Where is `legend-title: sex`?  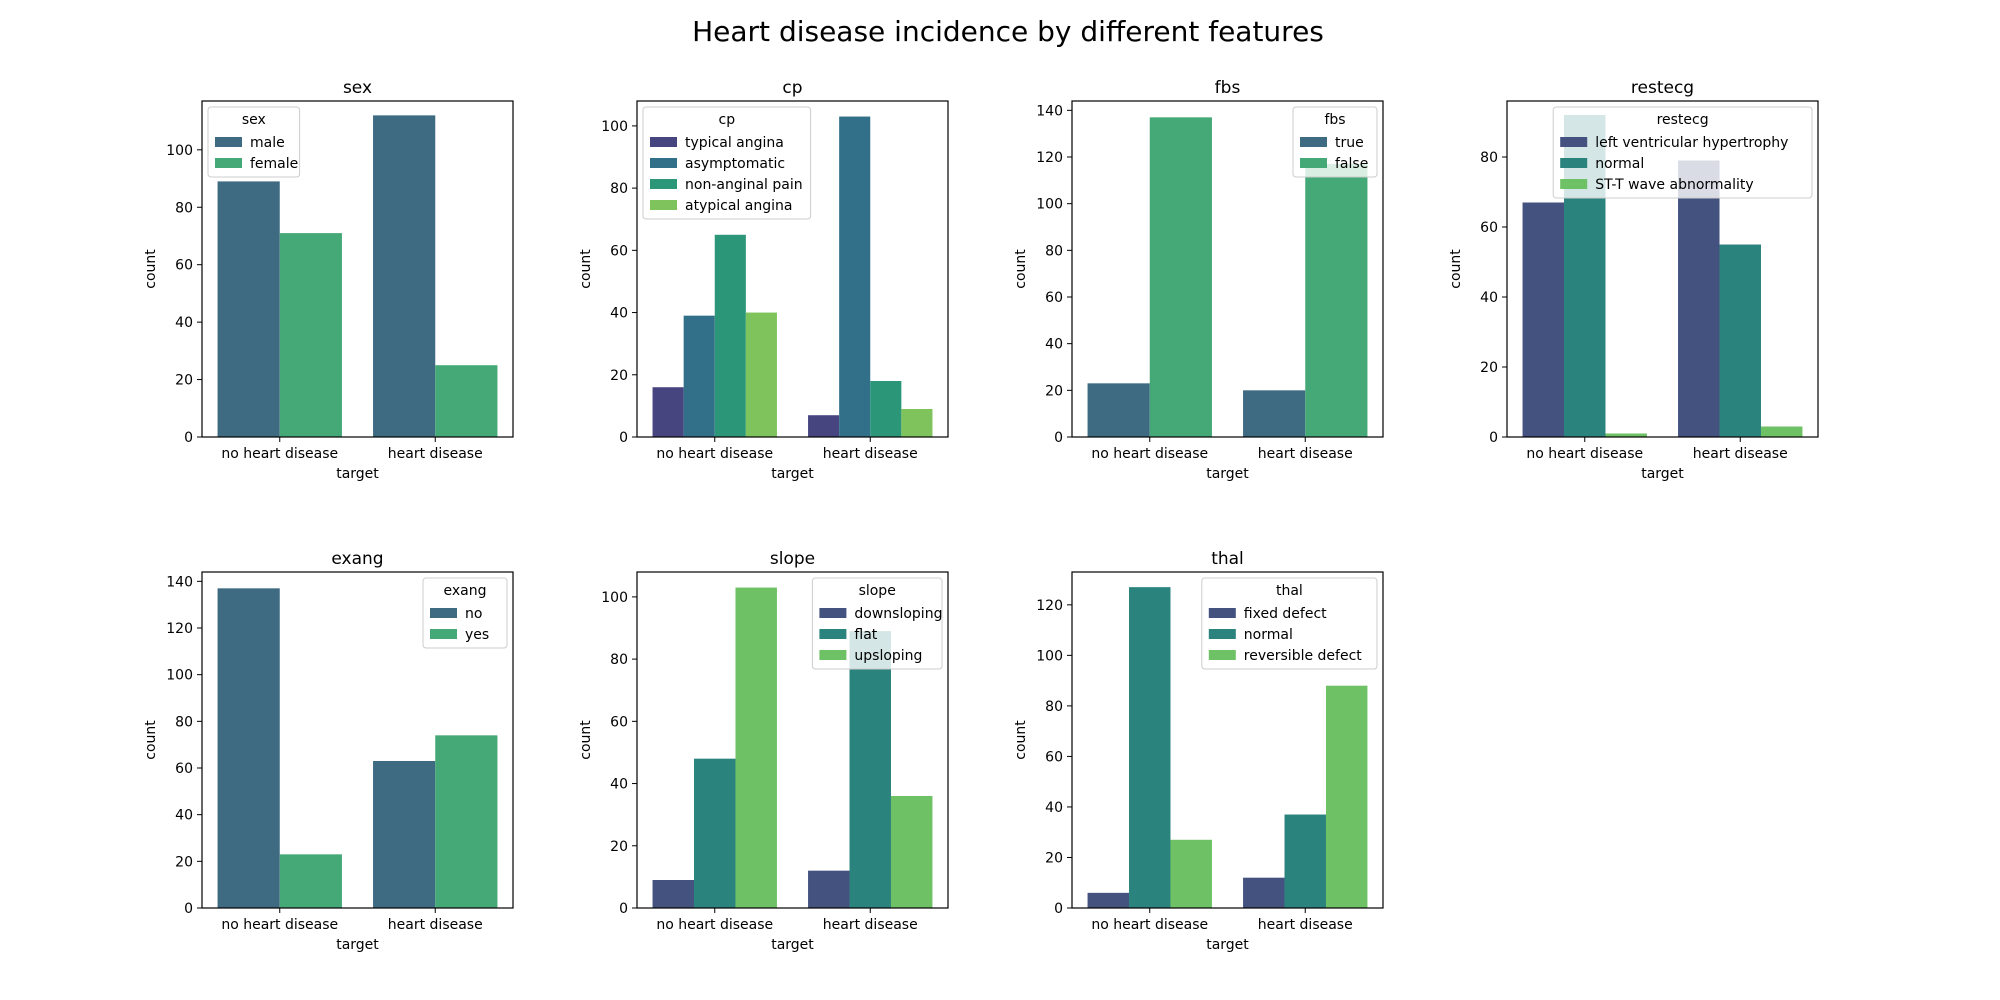
legend-title: sex is located at coordinates (254, 120).